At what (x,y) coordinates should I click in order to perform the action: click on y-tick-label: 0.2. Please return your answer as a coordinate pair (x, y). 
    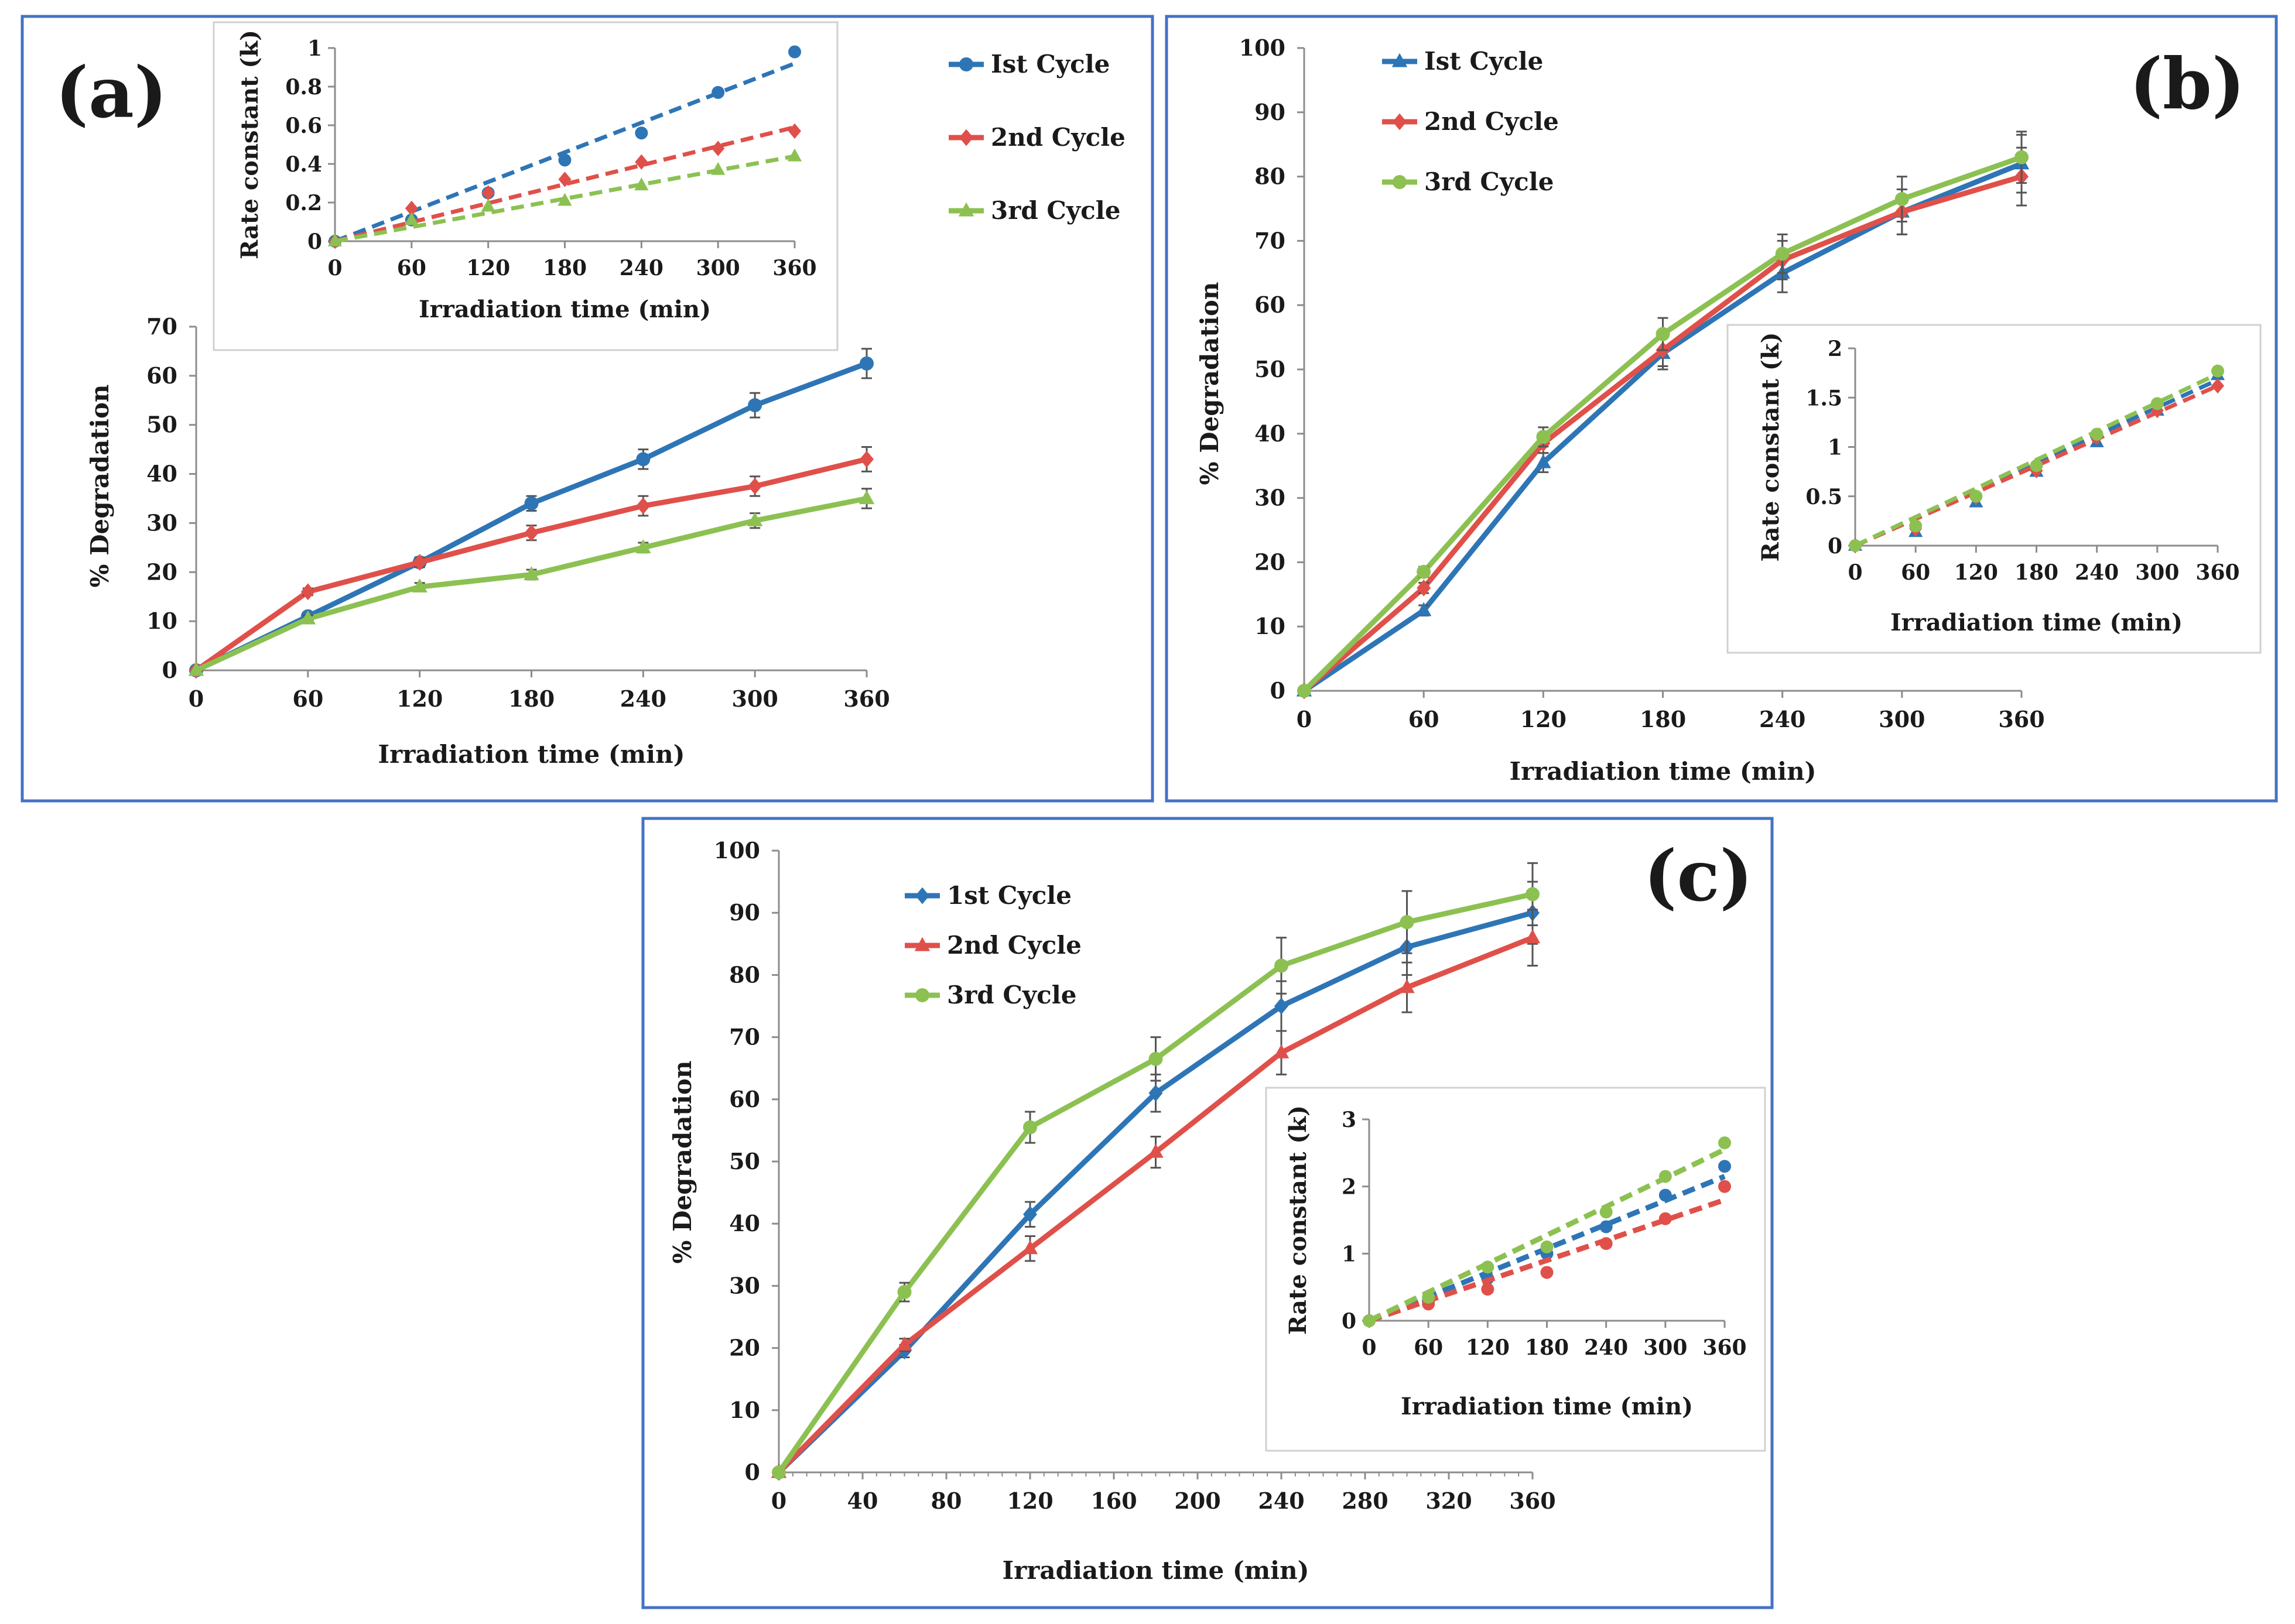
    Looking at the image, I should click on (303, 203).